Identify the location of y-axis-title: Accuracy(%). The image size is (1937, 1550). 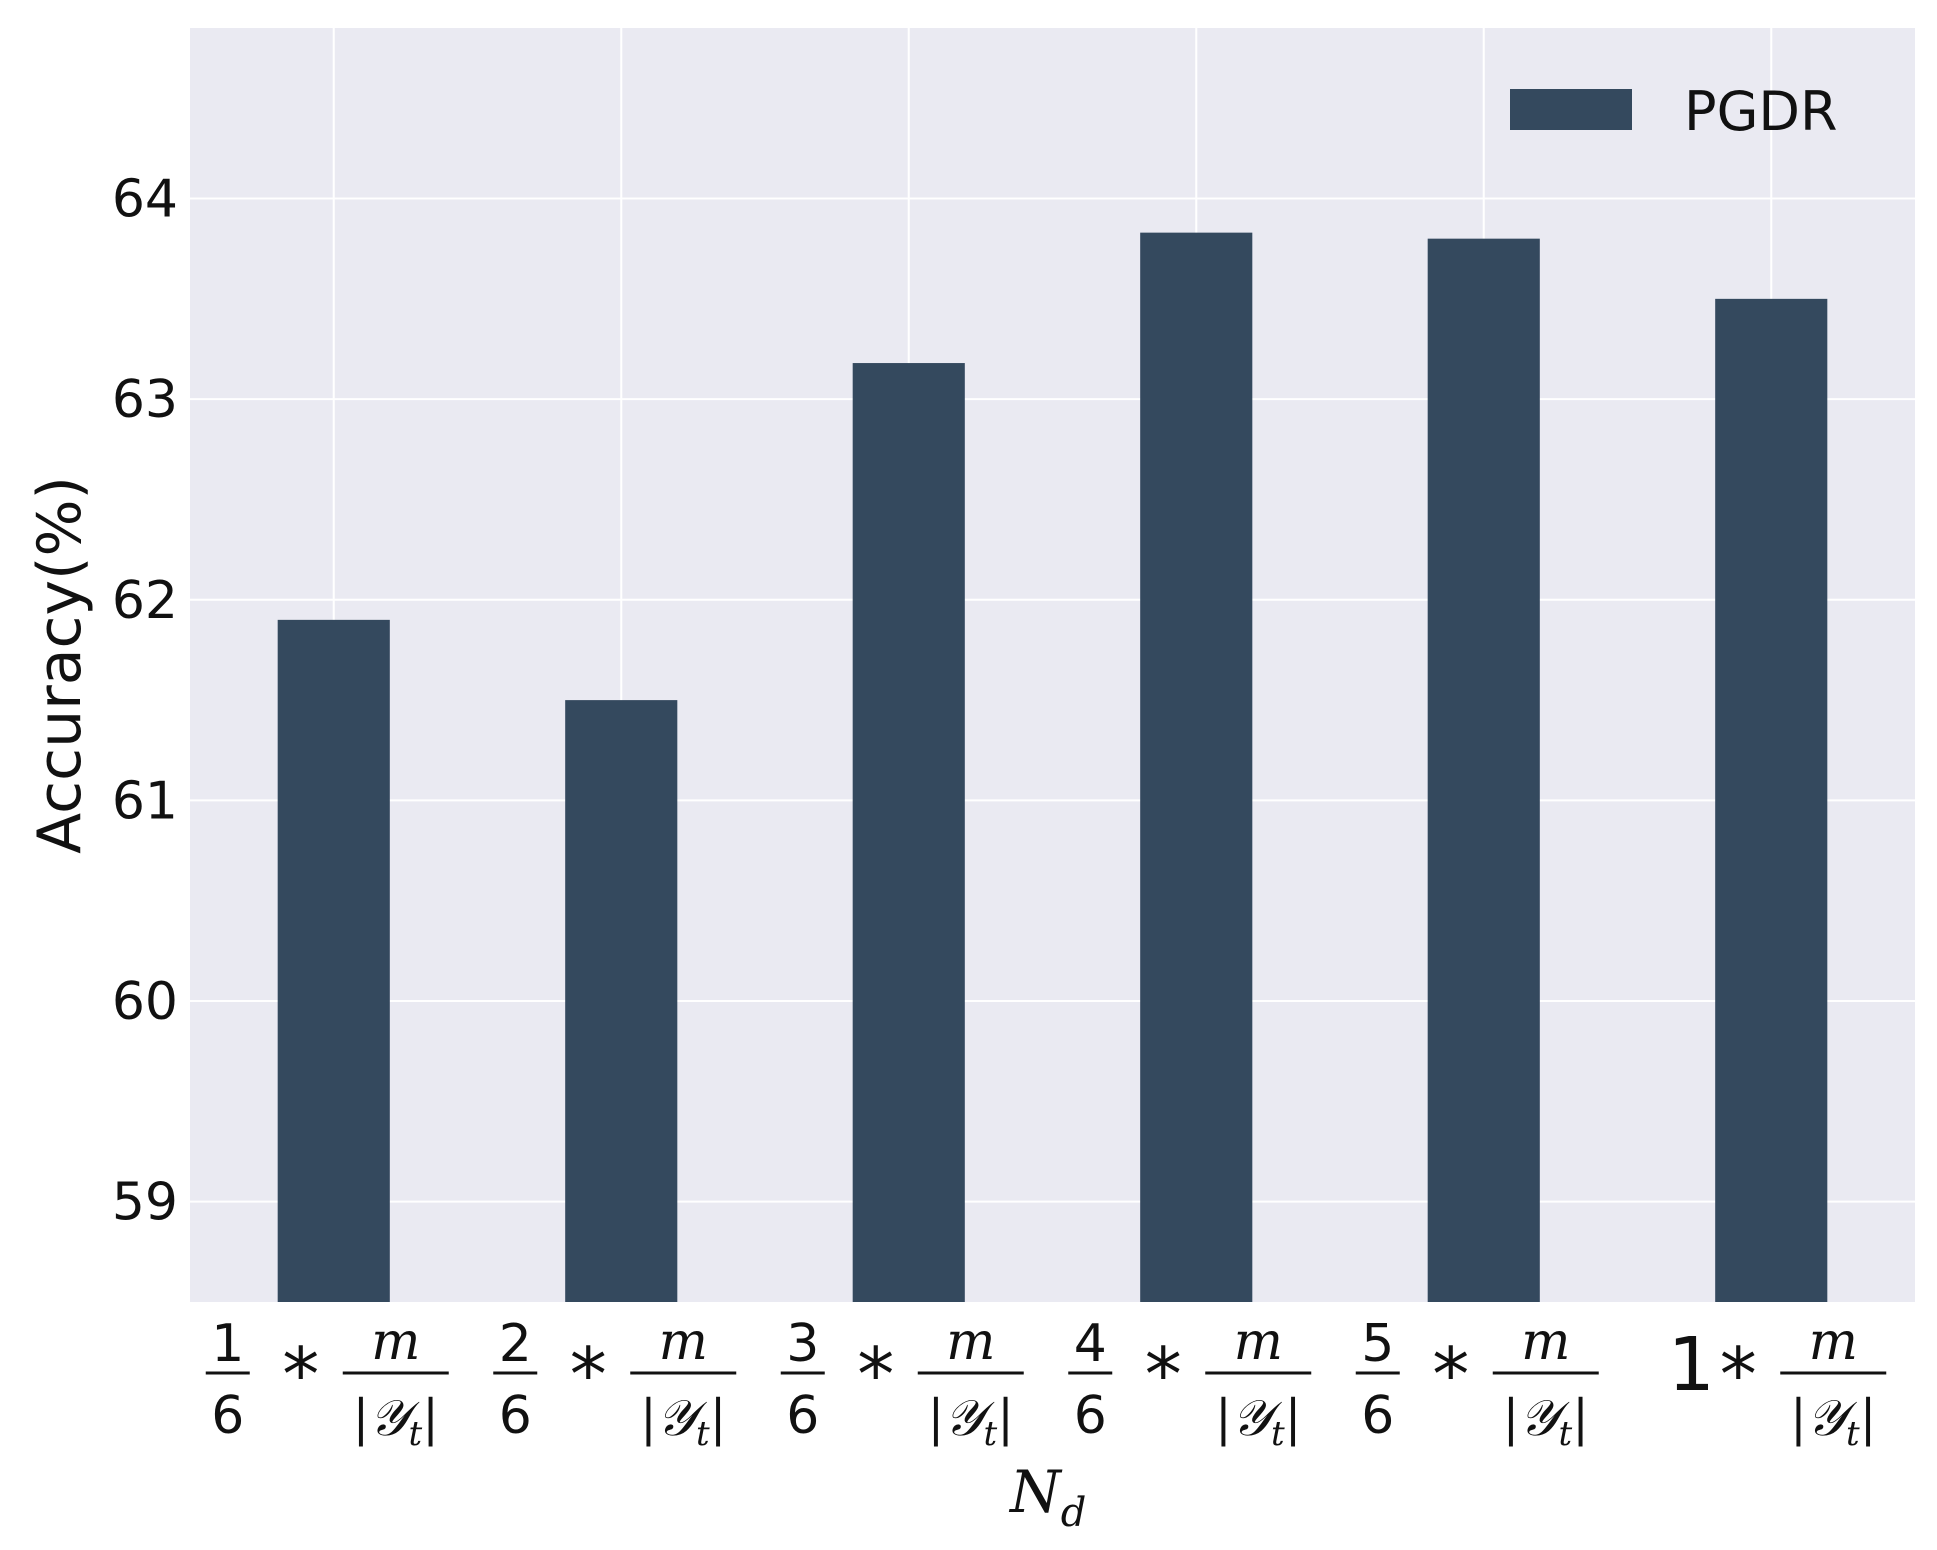
(60, 665).